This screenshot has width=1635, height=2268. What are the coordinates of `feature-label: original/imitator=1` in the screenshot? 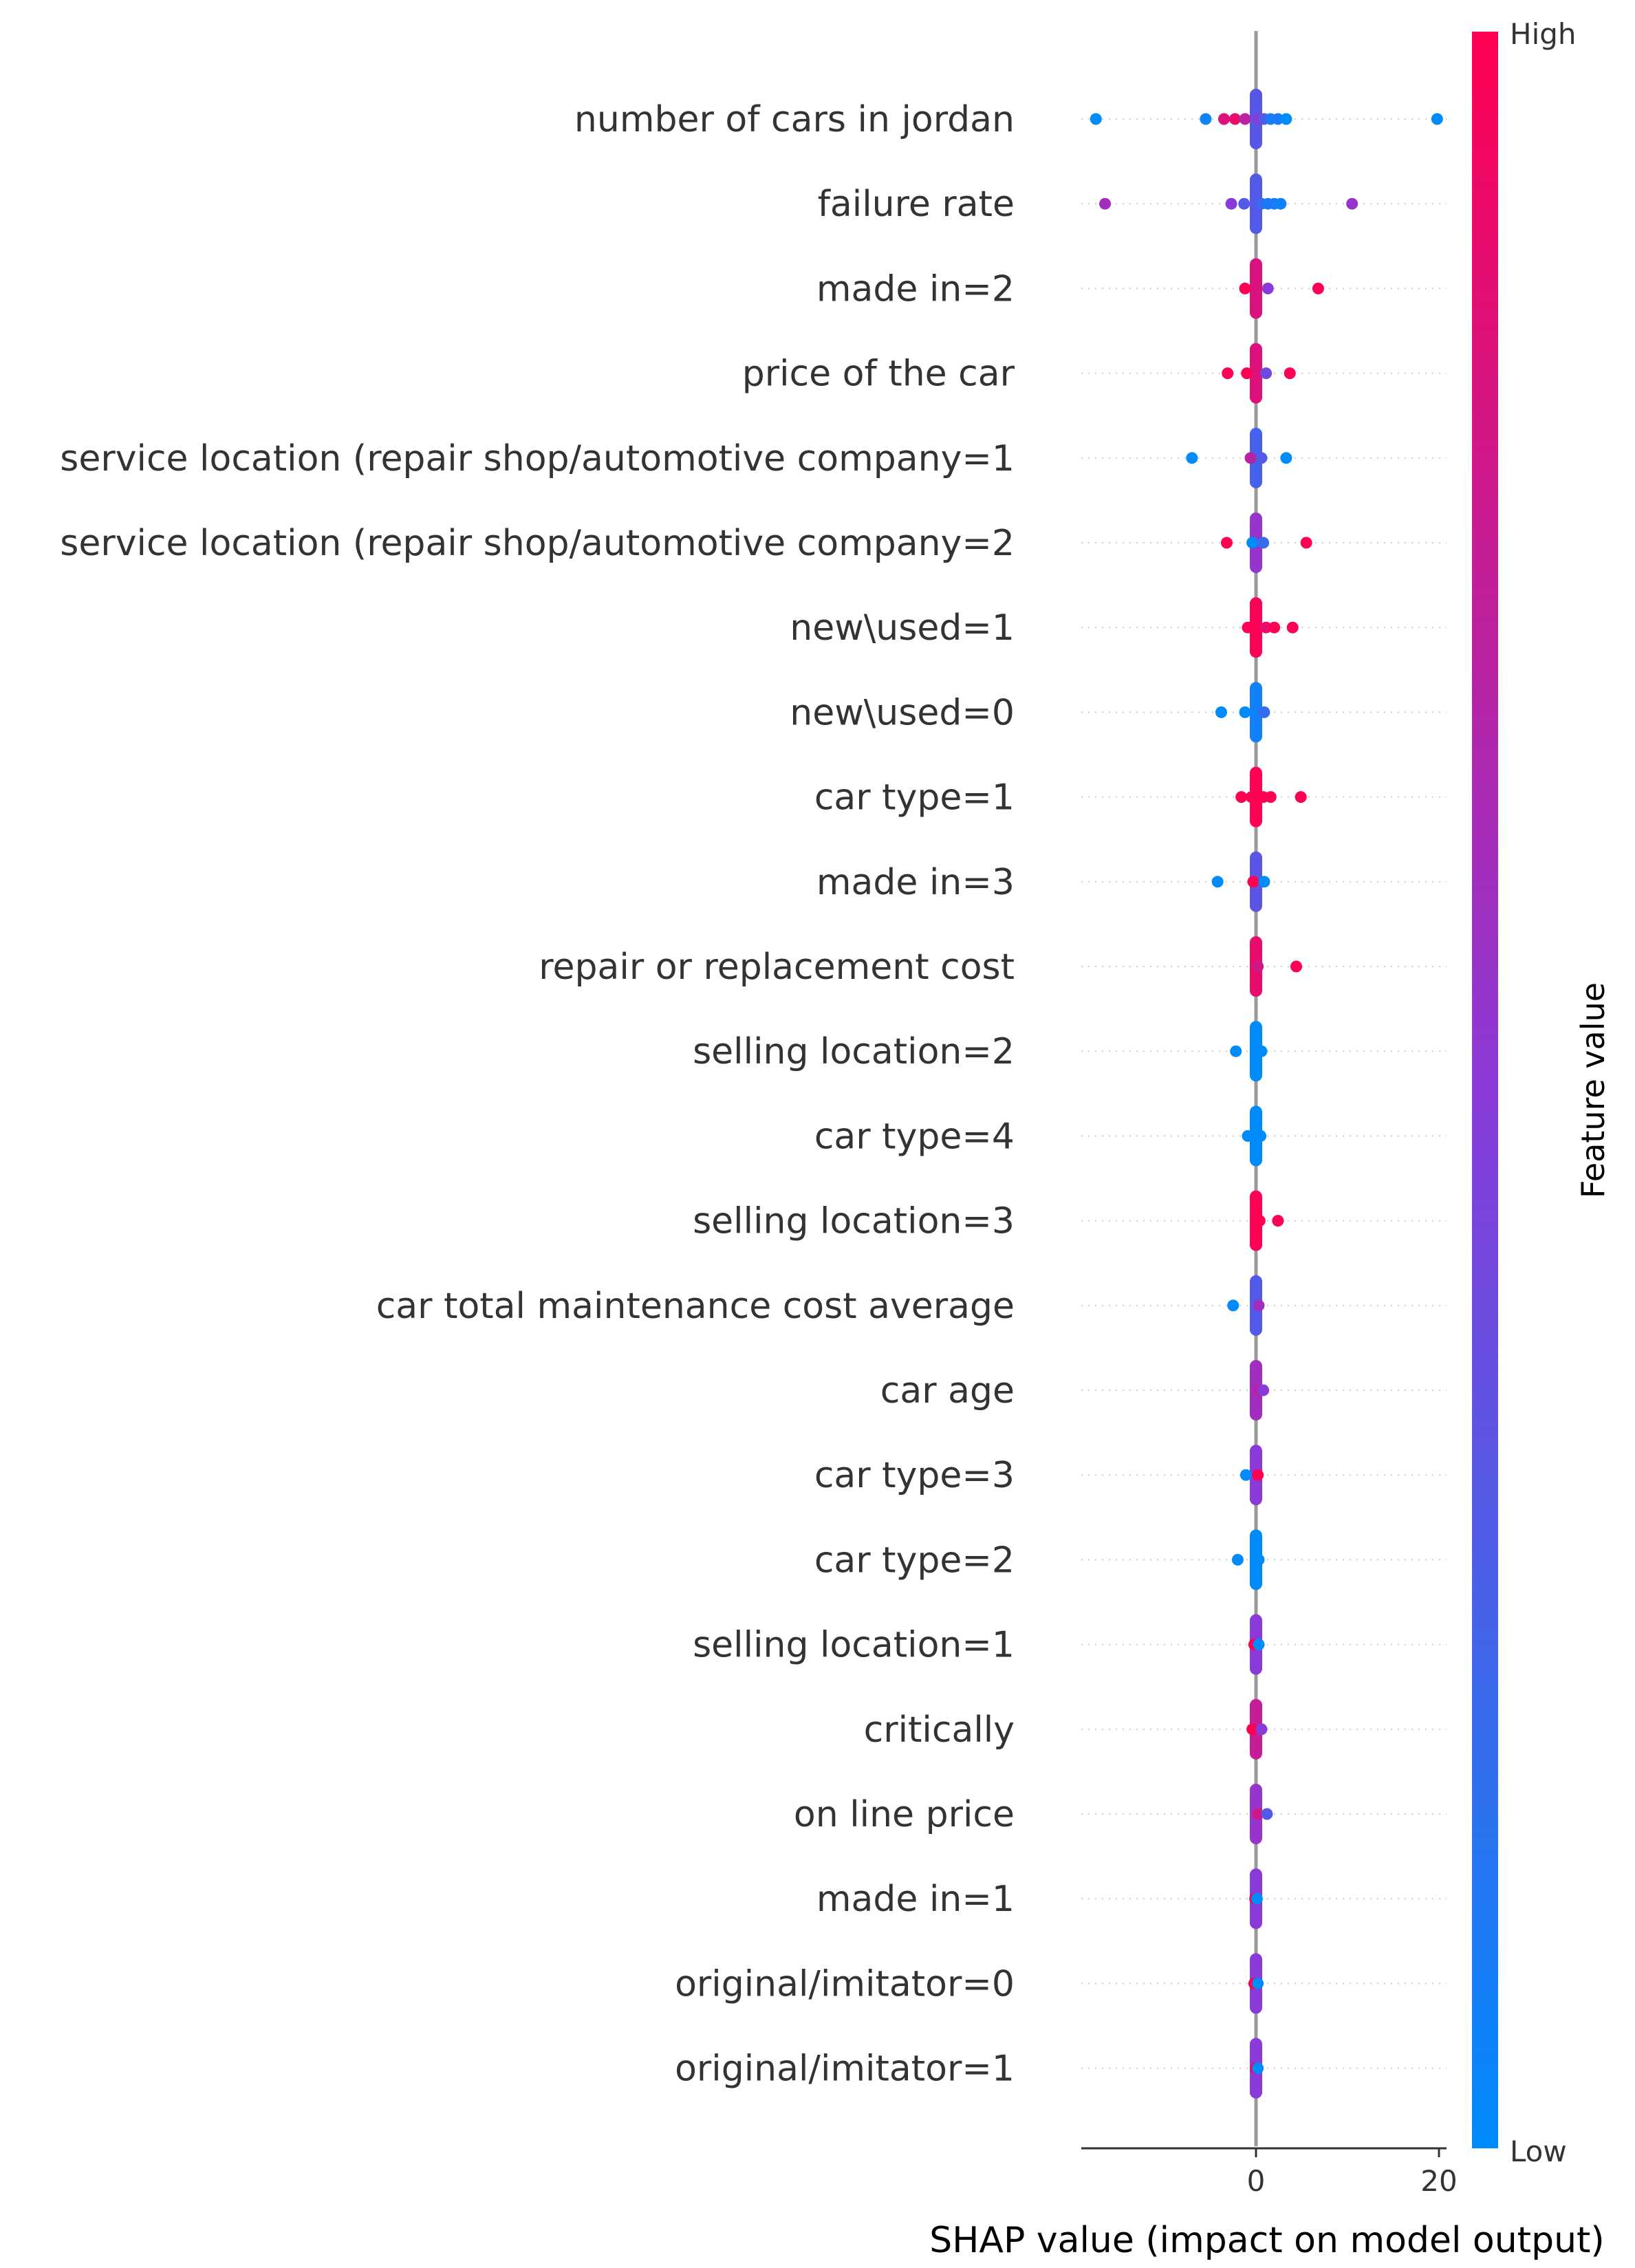 It's located at (845, 2069).